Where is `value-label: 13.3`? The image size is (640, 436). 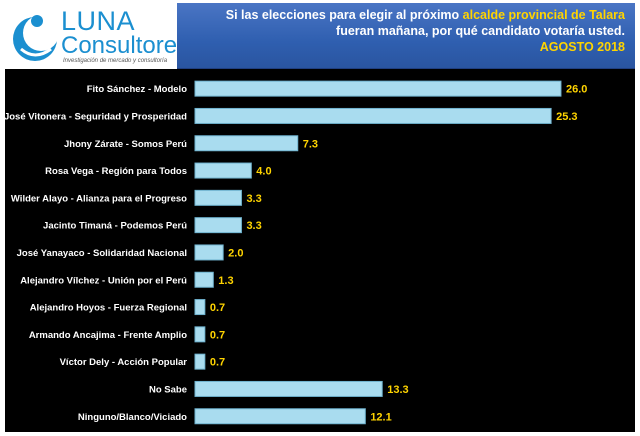
value-label: 13.3 is located at coordinates (397, 390).